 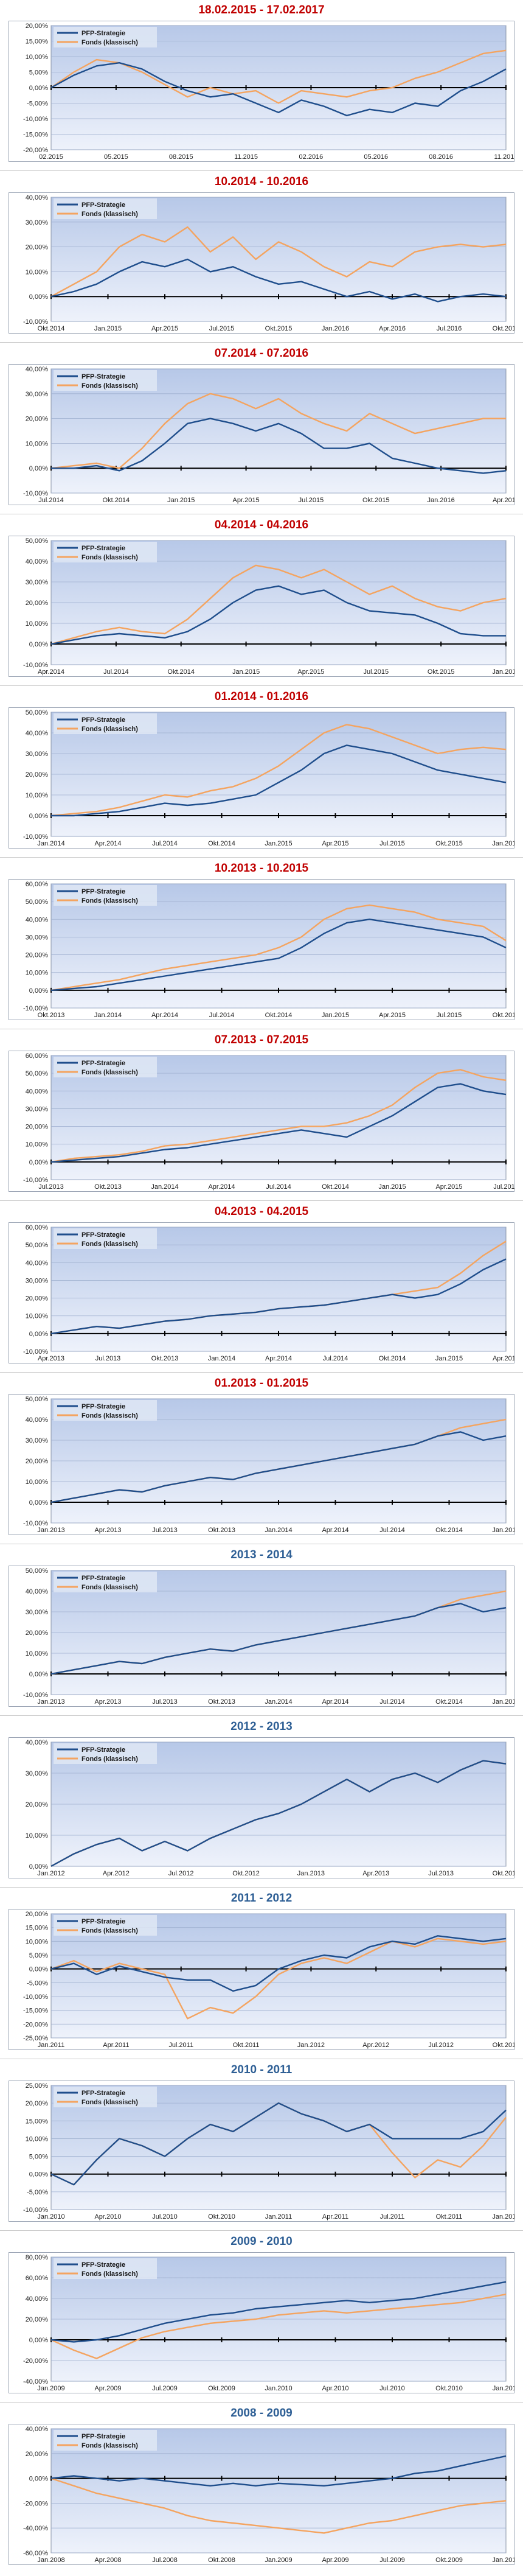 What do you see at coordinates (450, 1015) in the screenshot?
I see `x-tick-label: Jul.2015` at bounding box center [450, 1015].